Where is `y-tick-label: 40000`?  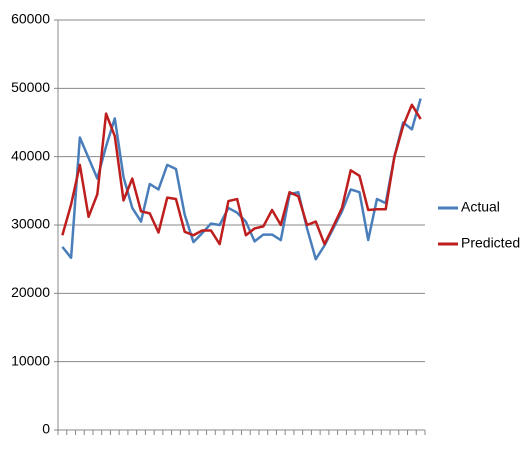
y-tick-label: 40000 is located at coordinates (30, 155).